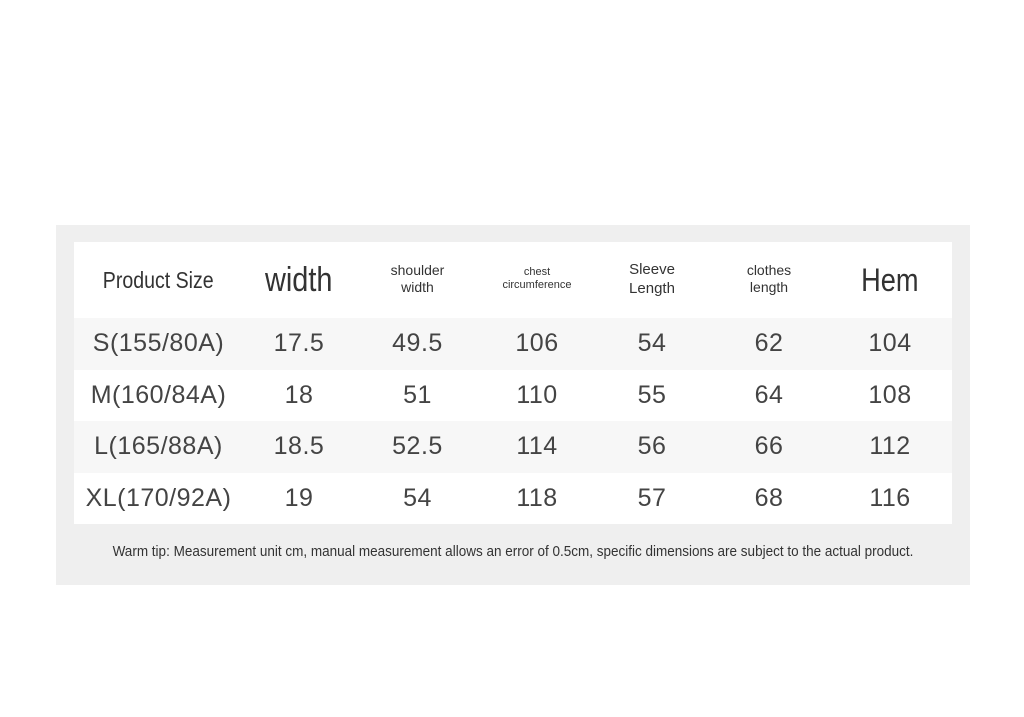 The width and height of the screenshot is (1024, 717). What do you see at coordinates (537, 394) in the screenshot?
I see `measure-cell: 110` at bounding box center [537, 394].